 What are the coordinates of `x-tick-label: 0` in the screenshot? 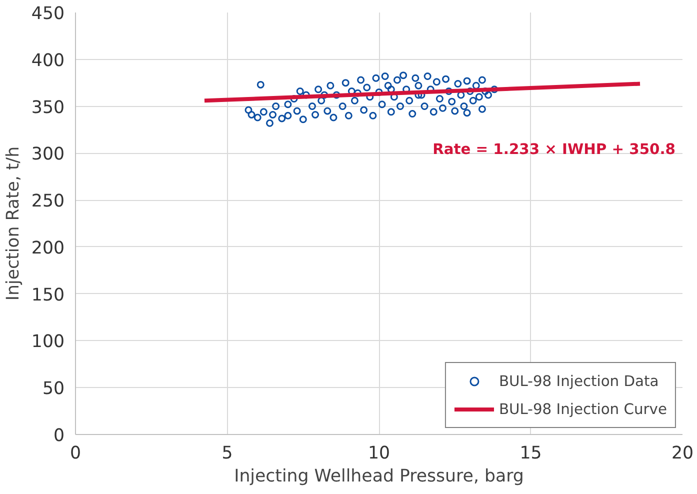 It's located at (76, 454).